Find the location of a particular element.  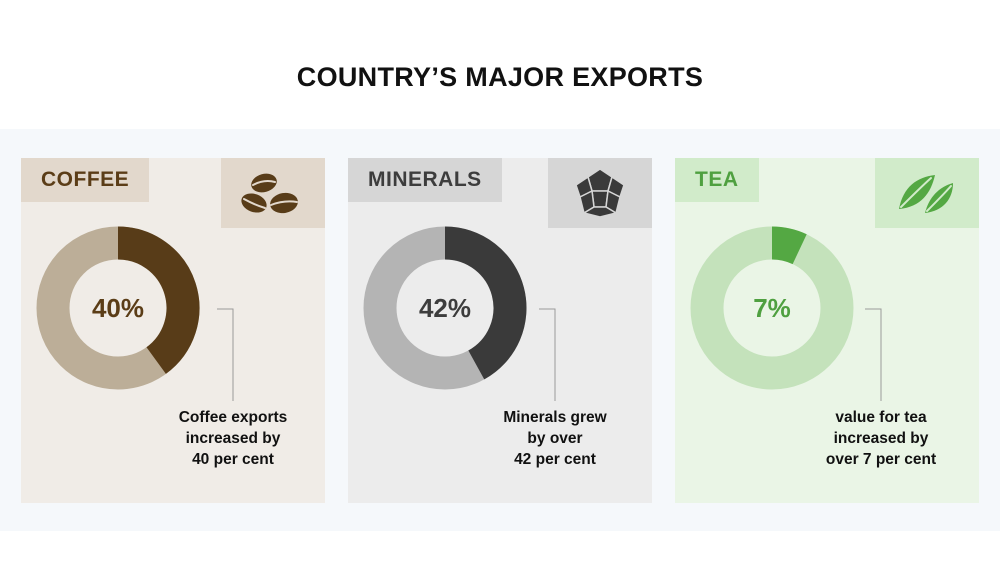

coffee-percent-label: 40% is located at coordinates (118, 308).